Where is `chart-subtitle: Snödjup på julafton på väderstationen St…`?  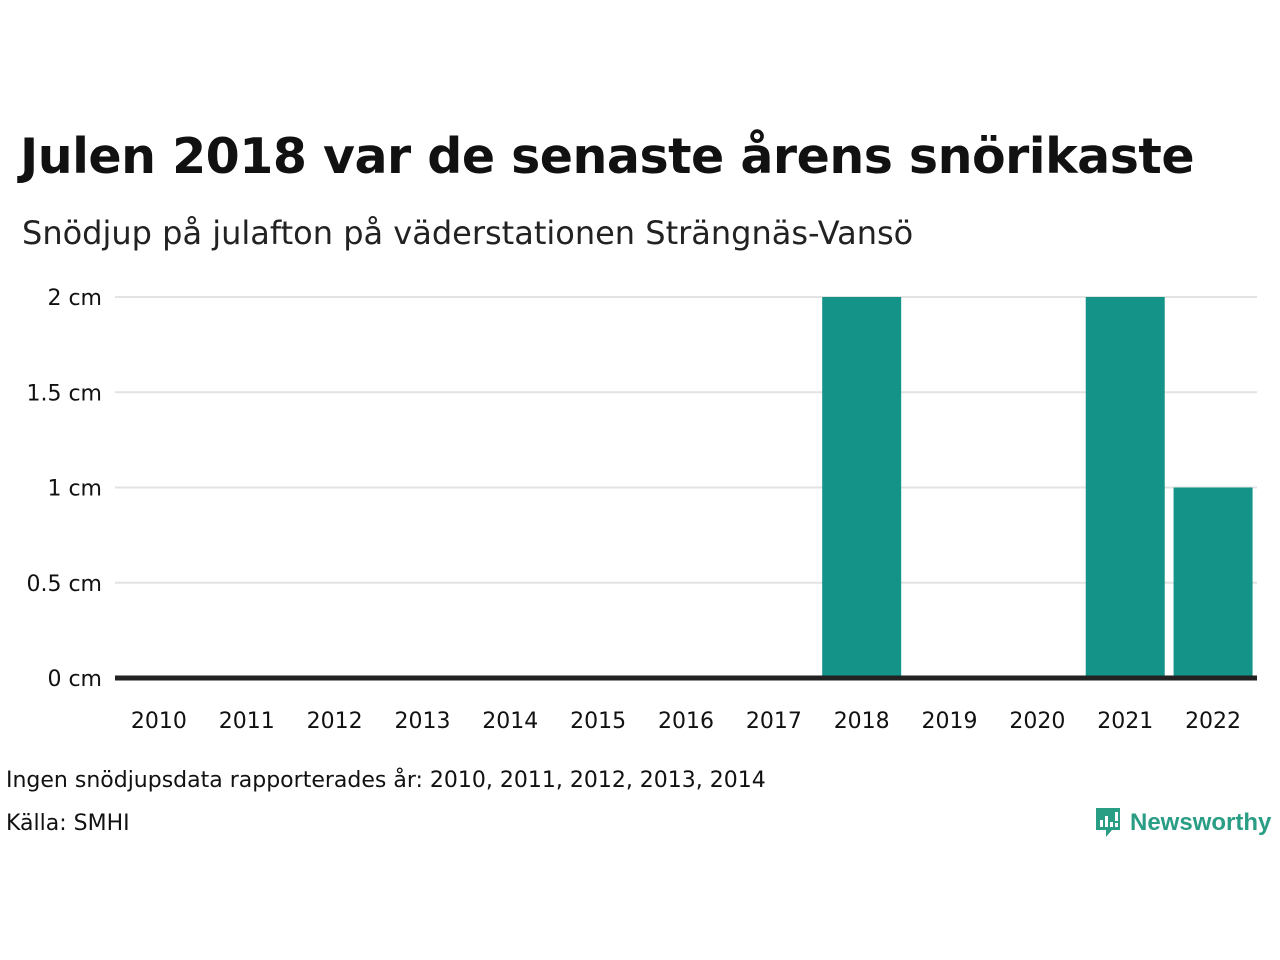 chart-subtitle: Snödjup på julafton på väderstationen St… is located at coordinates (468, 233).